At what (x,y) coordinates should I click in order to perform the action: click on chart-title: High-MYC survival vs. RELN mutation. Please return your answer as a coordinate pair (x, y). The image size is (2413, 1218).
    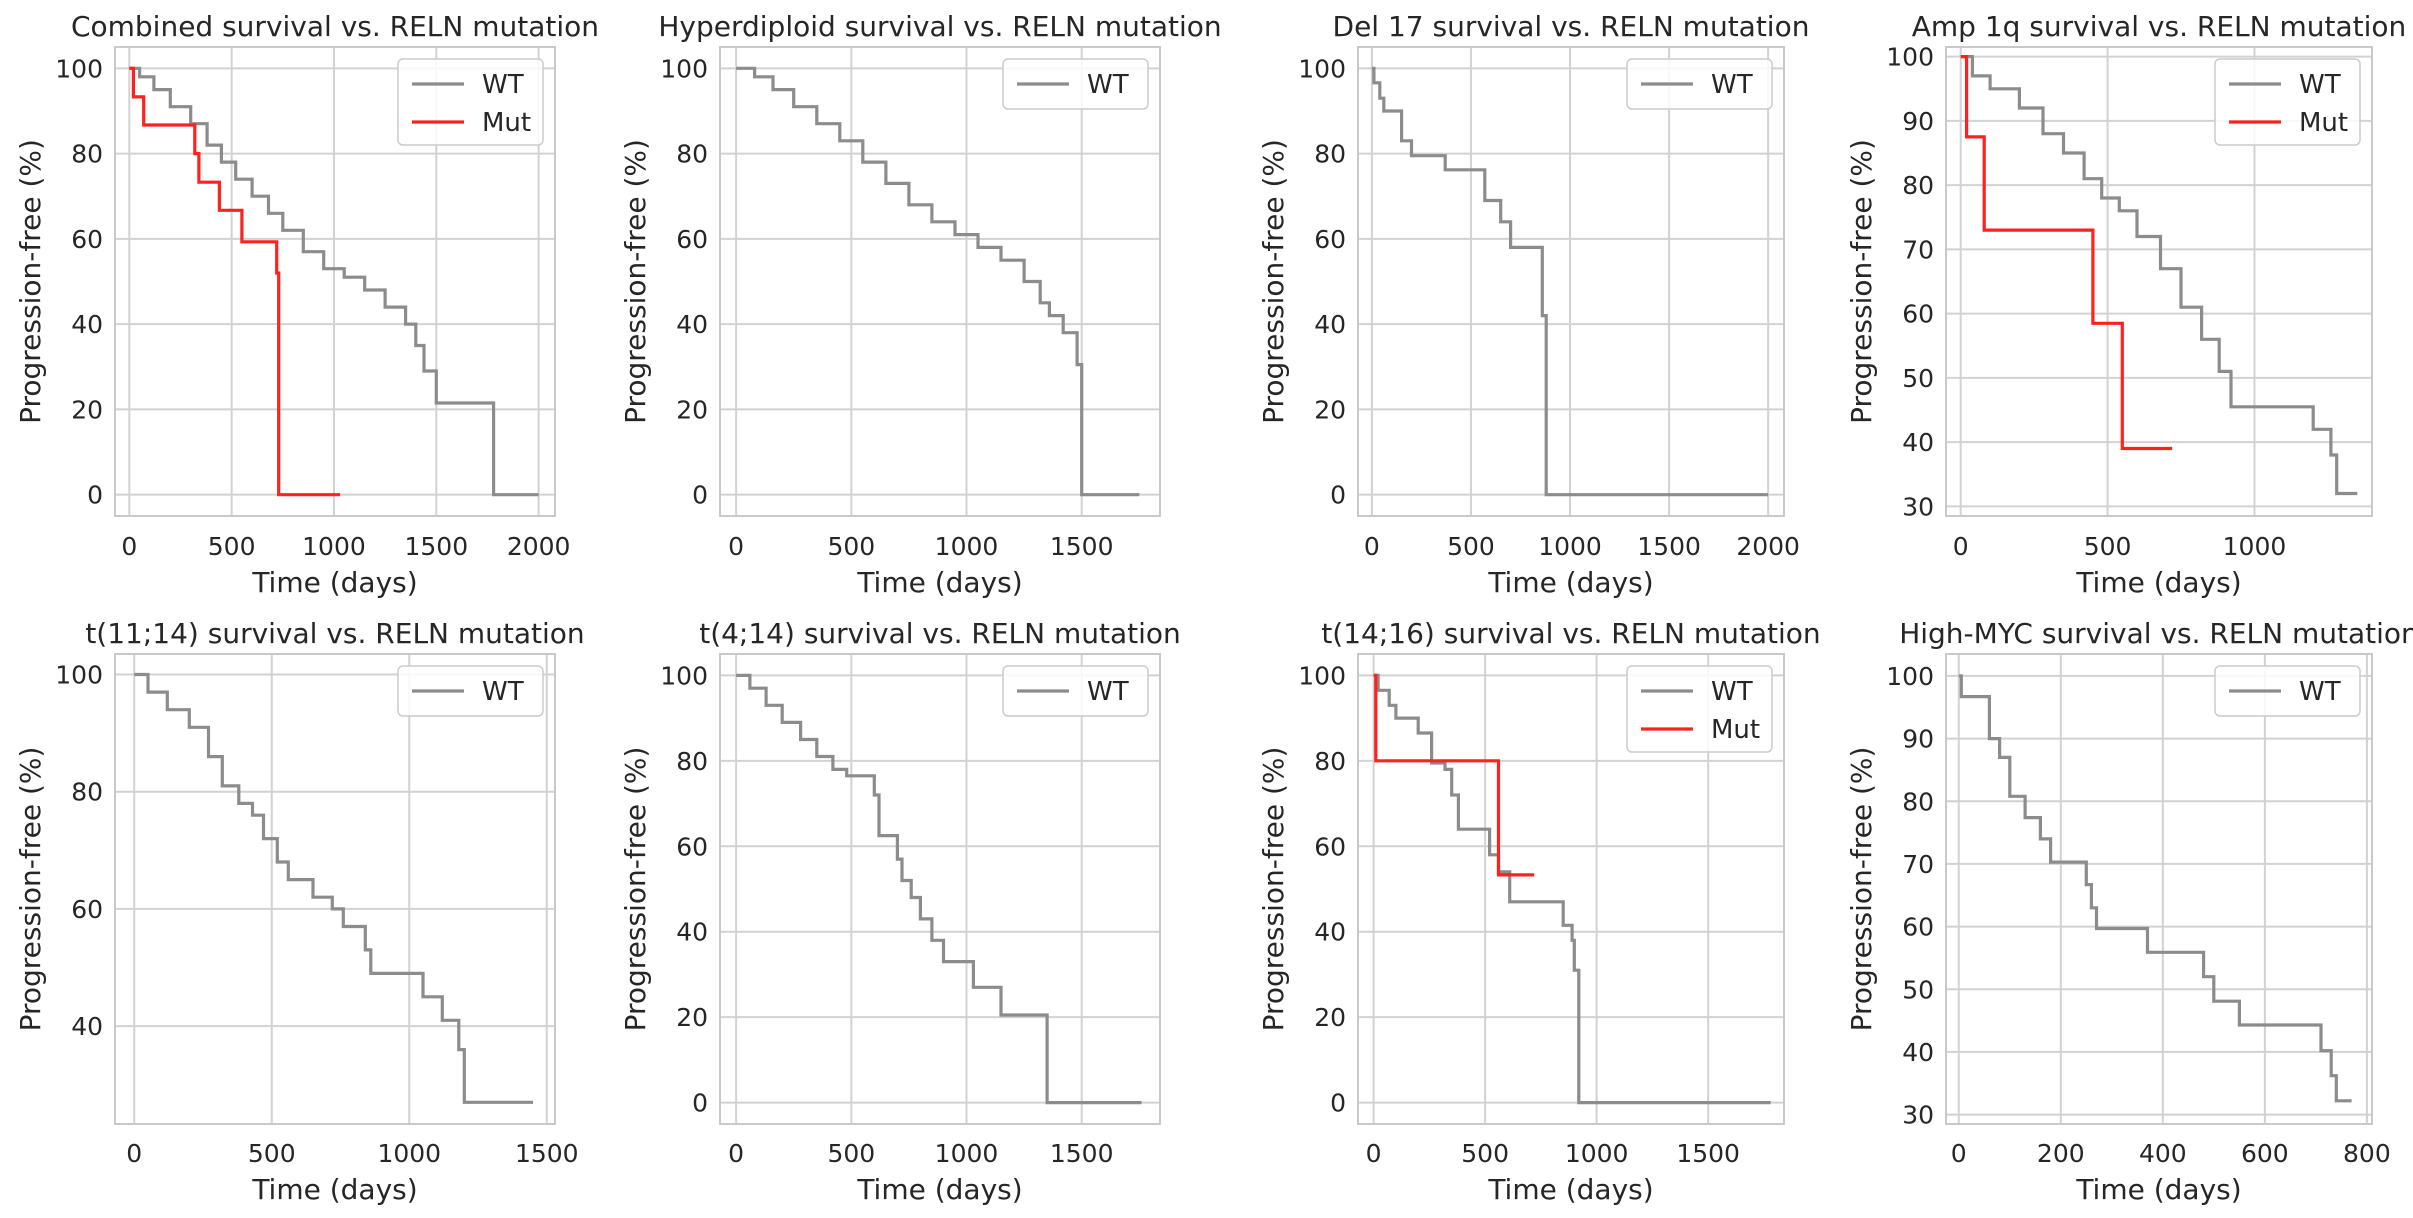
    Looking at the image, I should click on (2156, 633).